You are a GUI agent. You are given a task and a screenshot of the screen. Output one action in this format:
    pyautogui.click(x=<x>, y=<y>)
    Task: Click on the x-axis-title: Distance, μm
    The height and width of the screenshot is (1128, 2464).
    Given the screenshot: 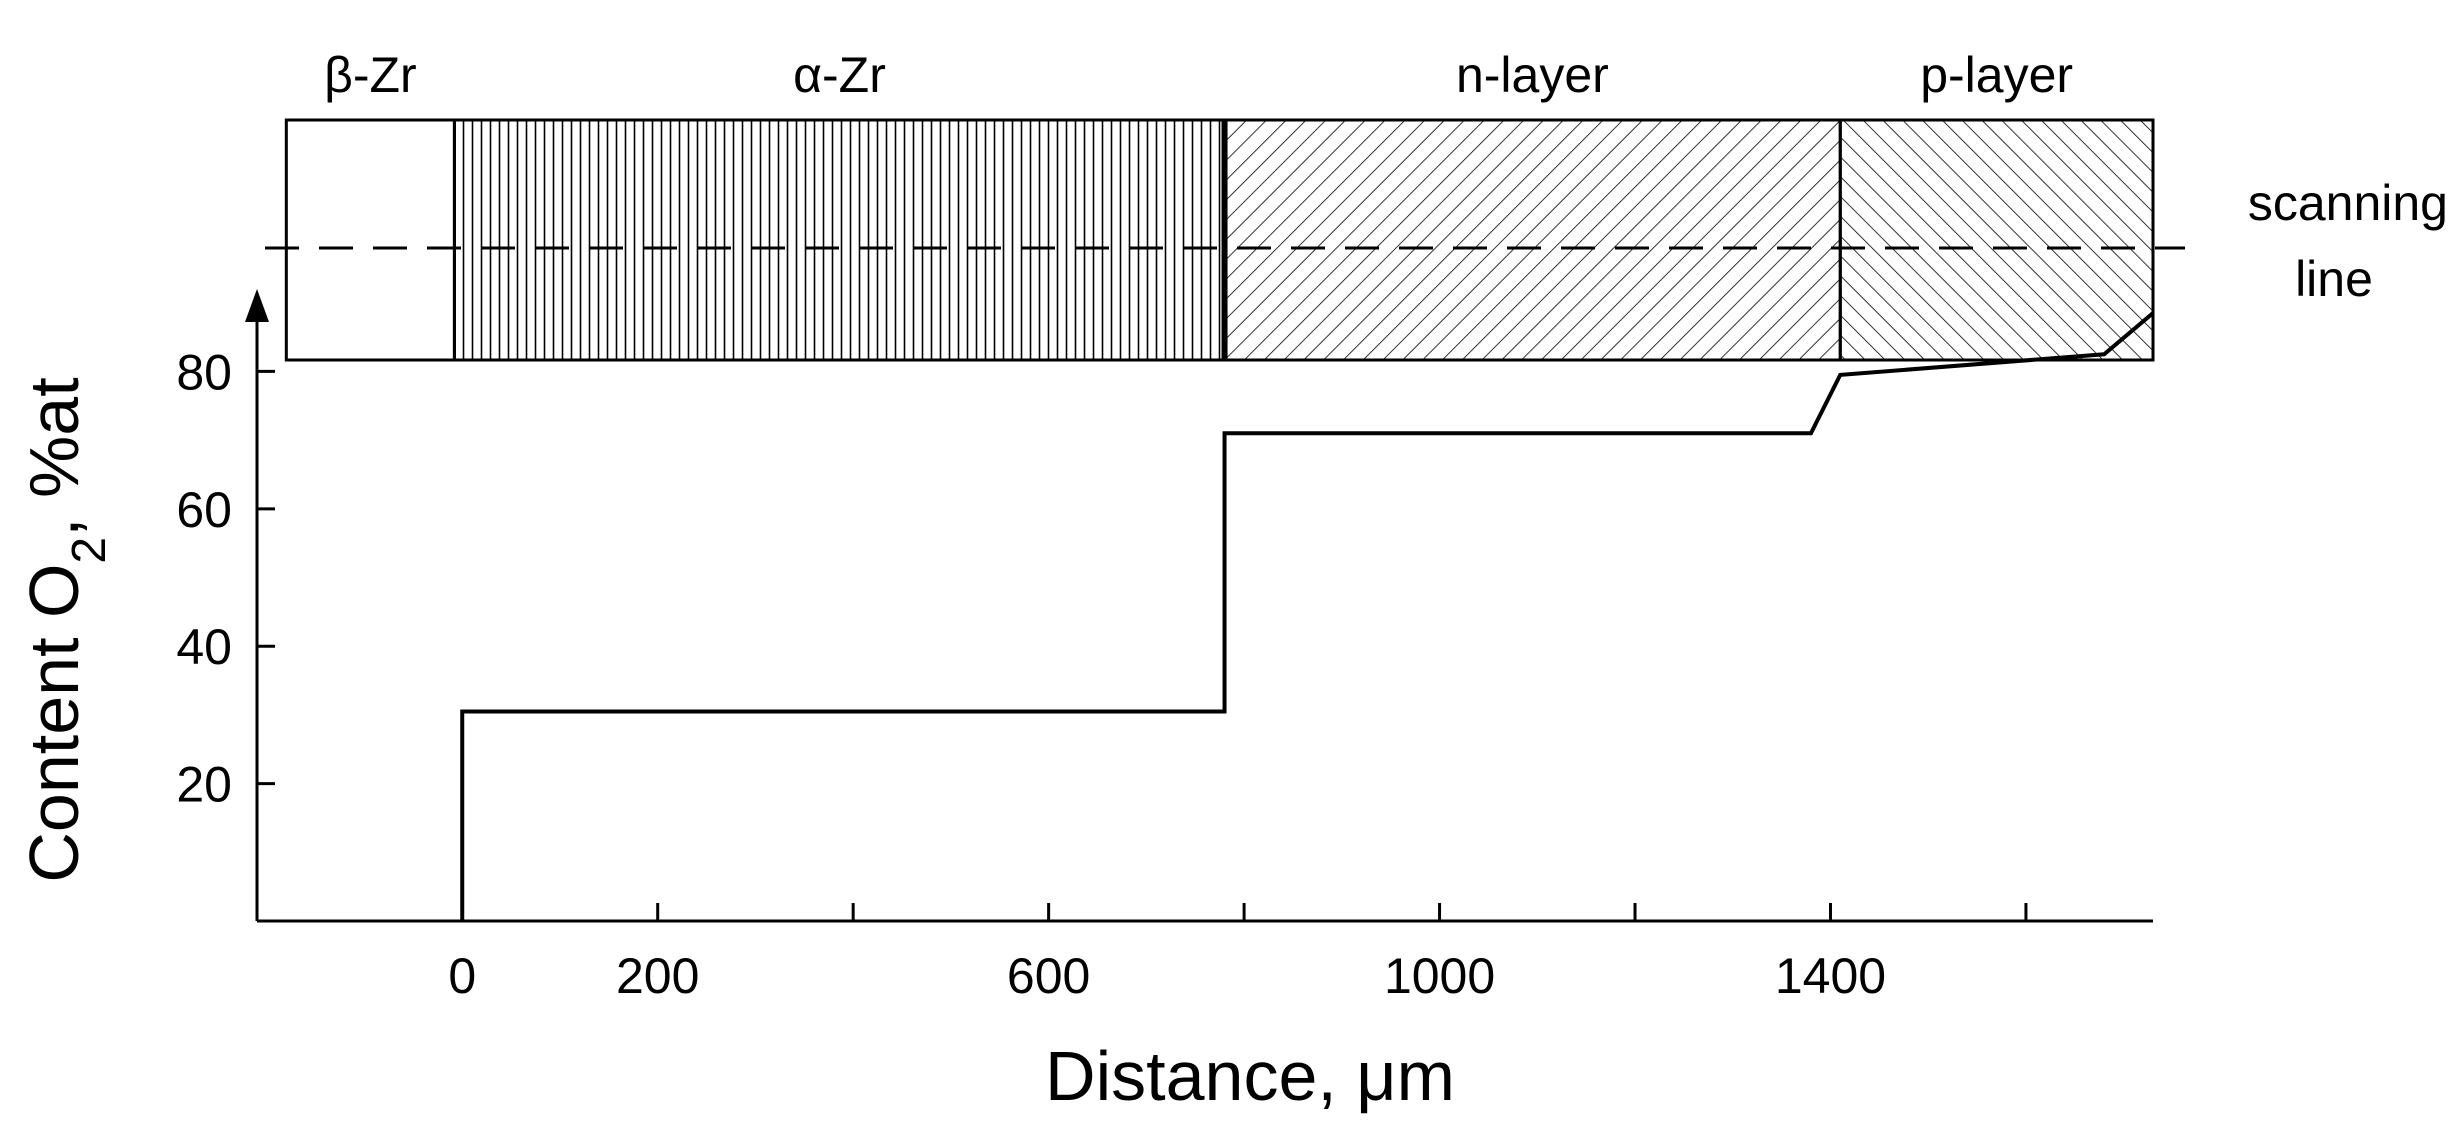 What is the action you would take?
    pyautogui.click(x=1250, y=1076)
    